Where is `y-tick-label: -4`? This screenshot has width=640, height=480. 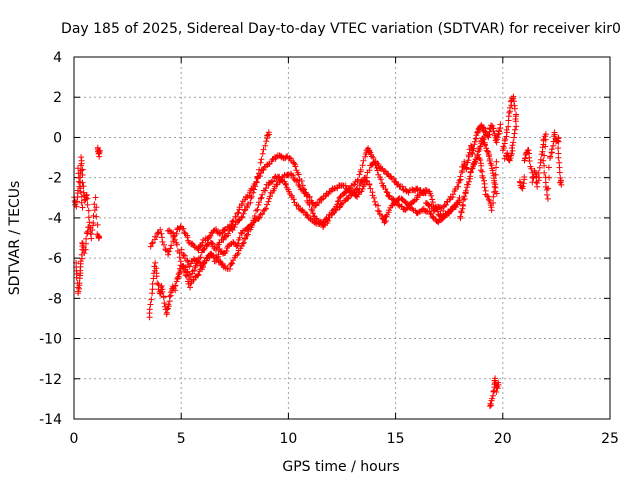
y-tick-label: -4 is located at coordinates (55, 219).